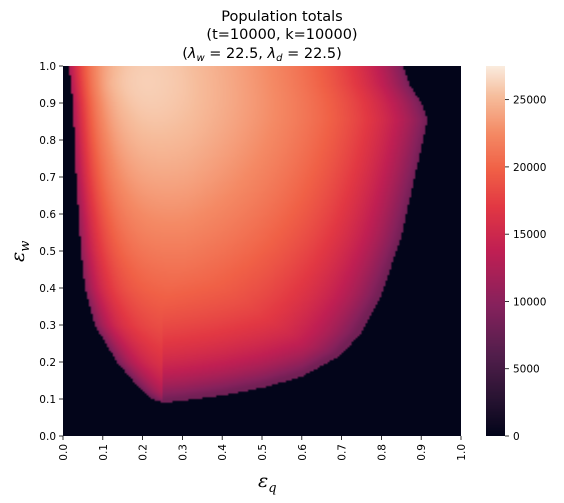  Describe the element at coordinates (529, 302) in the screenshot. I see `colorbar-tick-label: 10000` at that location.